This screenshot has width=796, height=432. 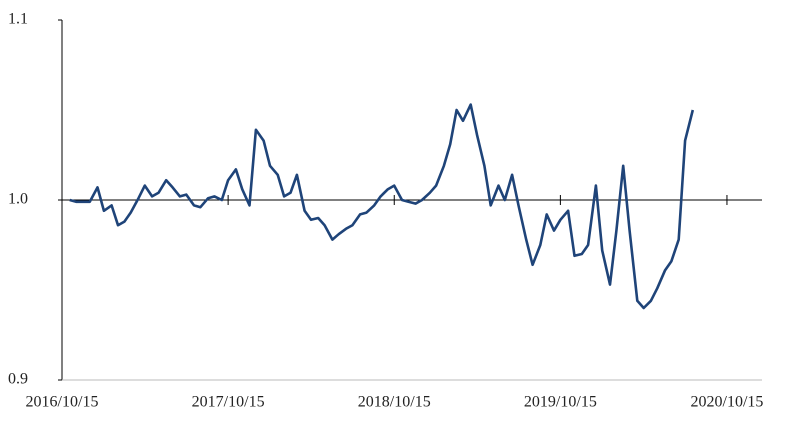 I want to click on x-tick-label: 2018/10/15, so click(x=394, y=402).